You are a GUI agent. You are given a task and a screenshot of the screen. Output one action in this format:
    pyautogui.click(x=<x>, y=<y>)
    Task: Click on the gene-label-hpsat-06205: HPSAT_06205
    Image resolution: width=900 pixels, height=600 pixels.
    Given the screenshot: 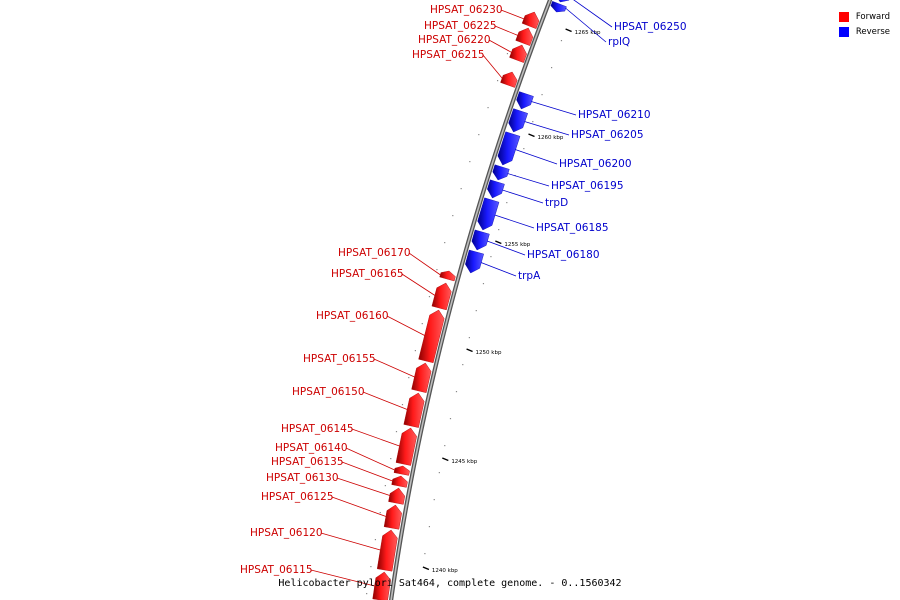 What is the action you would take?
    pyautogui.click(x=607, y=135)
    